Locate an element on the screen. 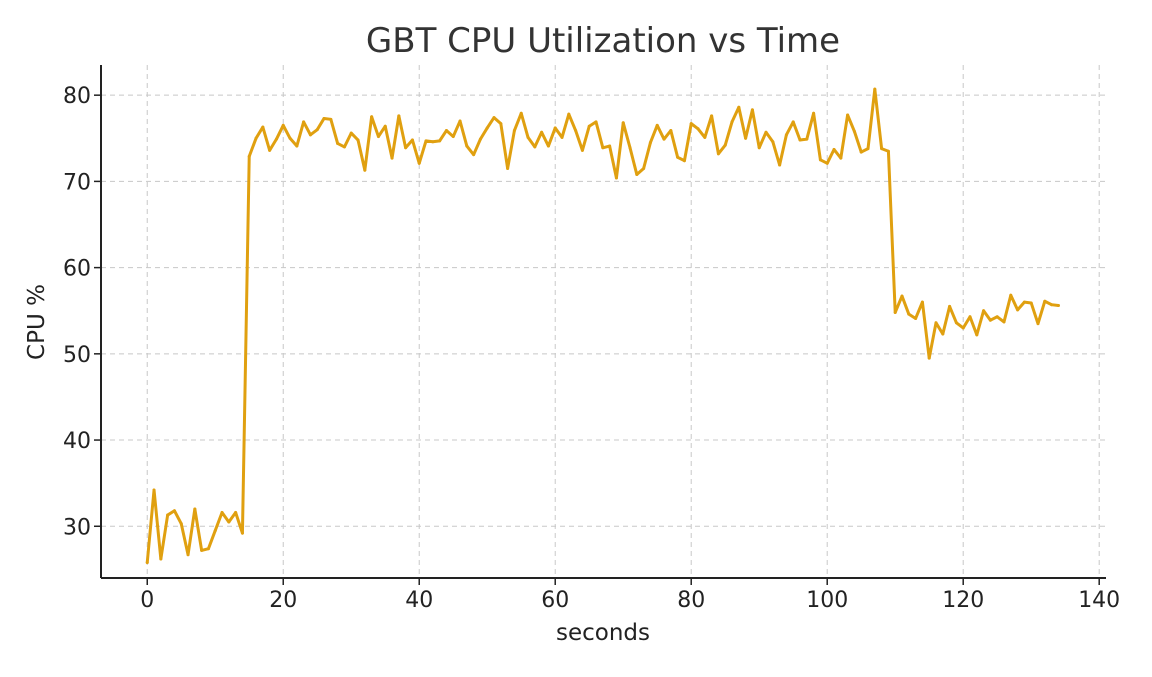 This screenshot has width=1152, height=677. x-tick-label: 40 is located at coordinates (419, 600).